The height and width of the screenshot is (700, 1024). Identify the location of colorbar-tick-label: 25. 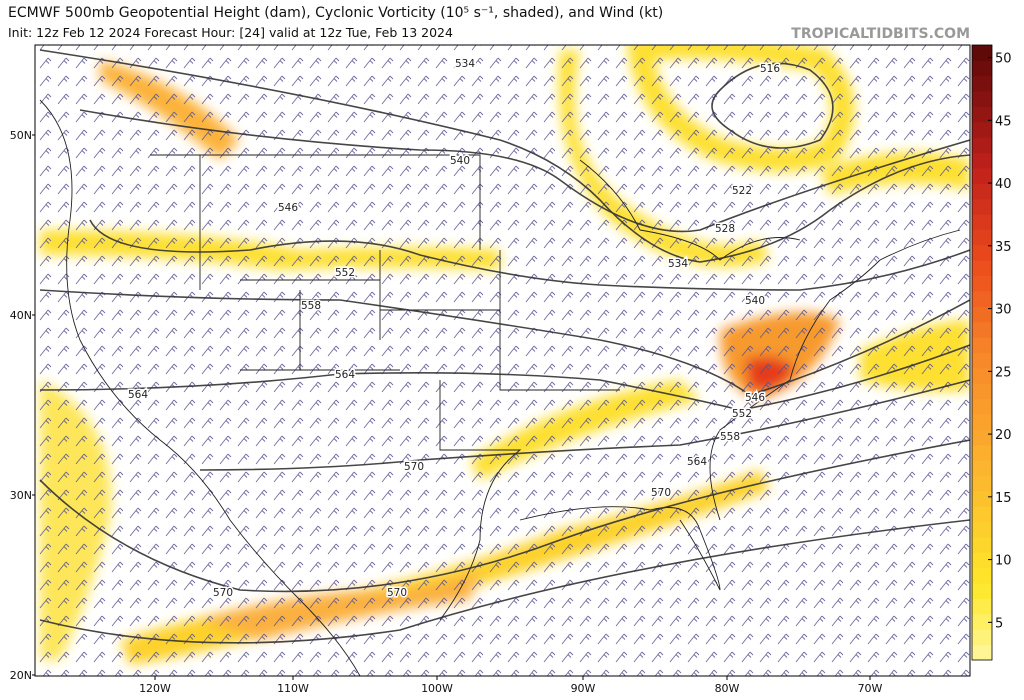
(1003, 372).